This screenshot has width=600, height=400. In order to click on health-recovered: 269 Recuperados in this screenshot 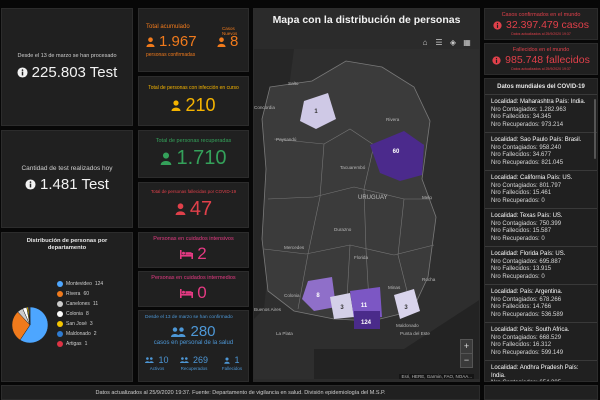, I will do `click(194, 363)`.